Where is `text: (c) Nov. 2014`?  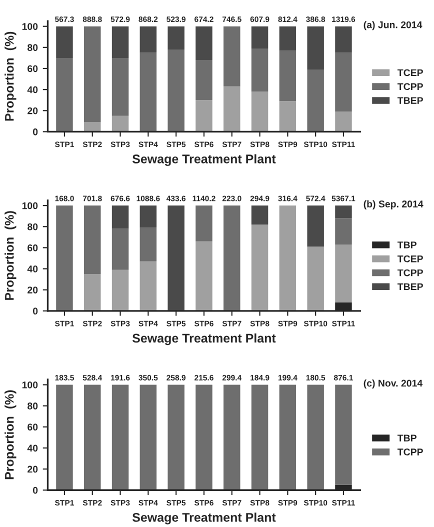
text: (c) Nov. 2014 is located at coordinates (393, 384).